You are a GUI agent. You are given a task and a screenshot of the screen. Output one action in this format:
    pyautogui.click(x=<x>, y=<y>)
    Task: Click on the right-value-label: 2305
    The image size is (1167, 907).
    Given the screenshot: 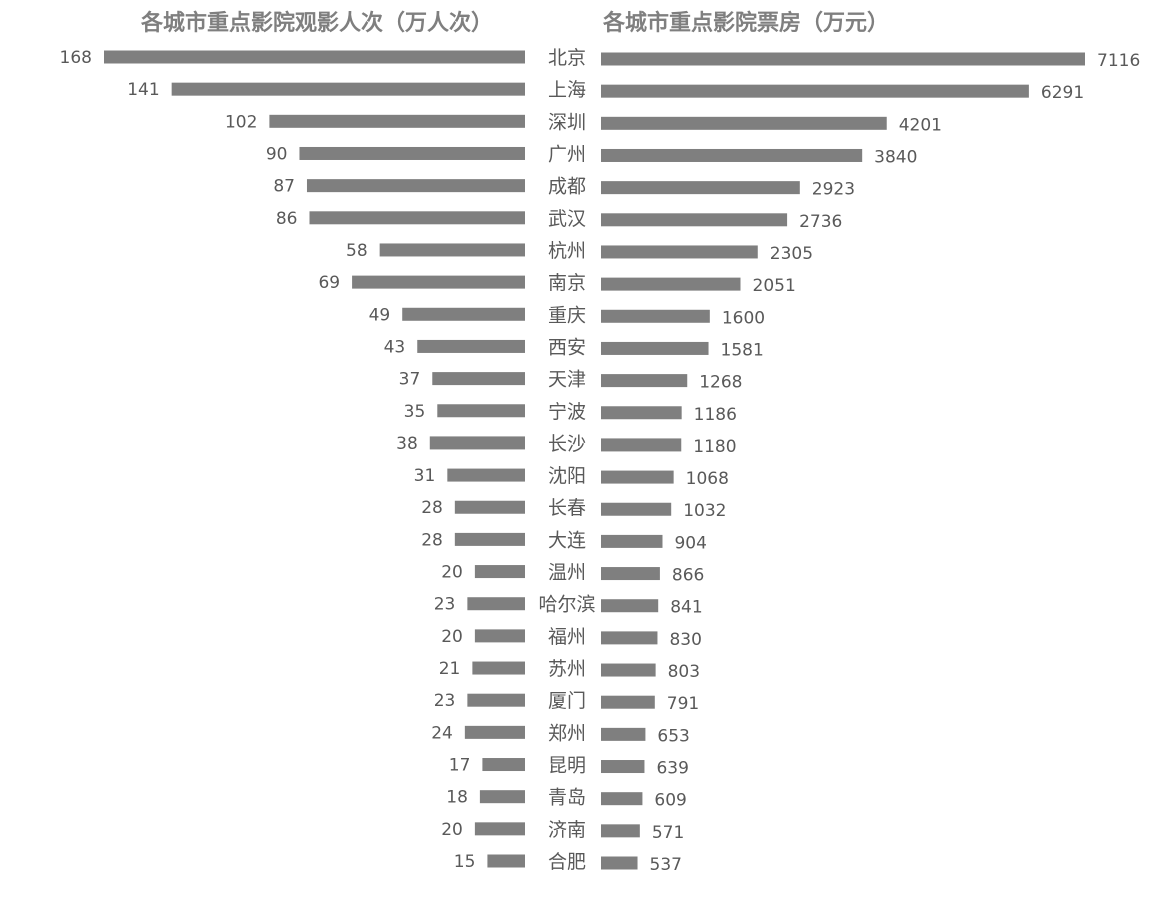 What is the action you would take?
    pyautogui.click(x=791, y=254)
    